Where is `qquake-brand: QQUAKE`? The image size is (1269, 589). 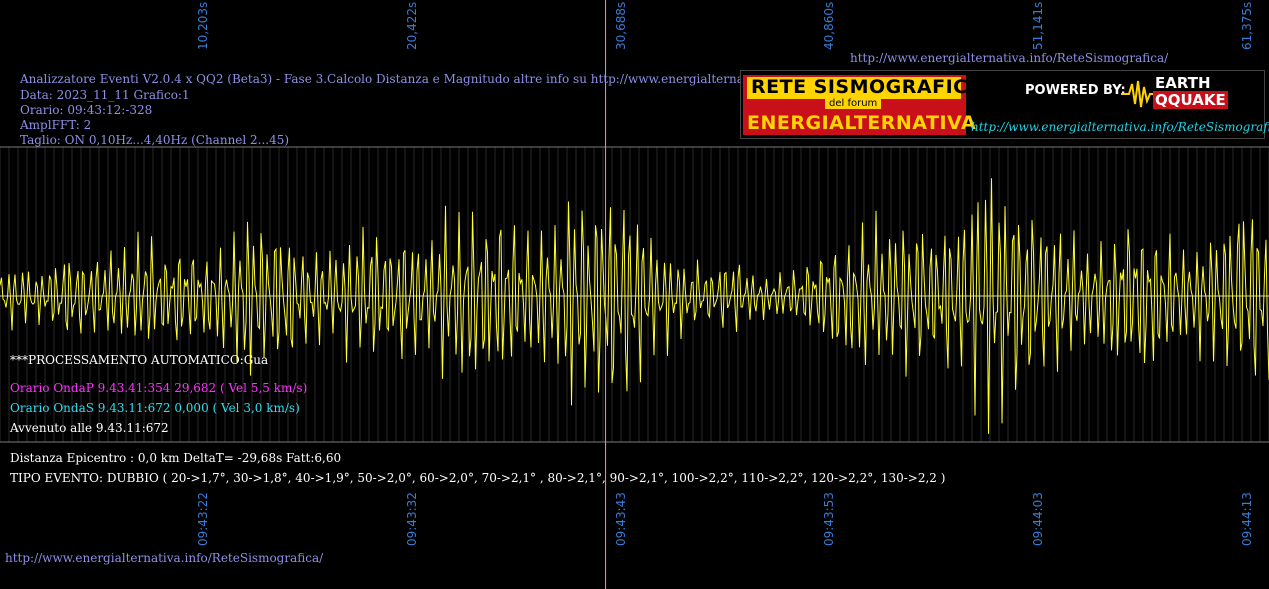
qquake-brand: QQUAKE is located at coordinates (1190, 100).